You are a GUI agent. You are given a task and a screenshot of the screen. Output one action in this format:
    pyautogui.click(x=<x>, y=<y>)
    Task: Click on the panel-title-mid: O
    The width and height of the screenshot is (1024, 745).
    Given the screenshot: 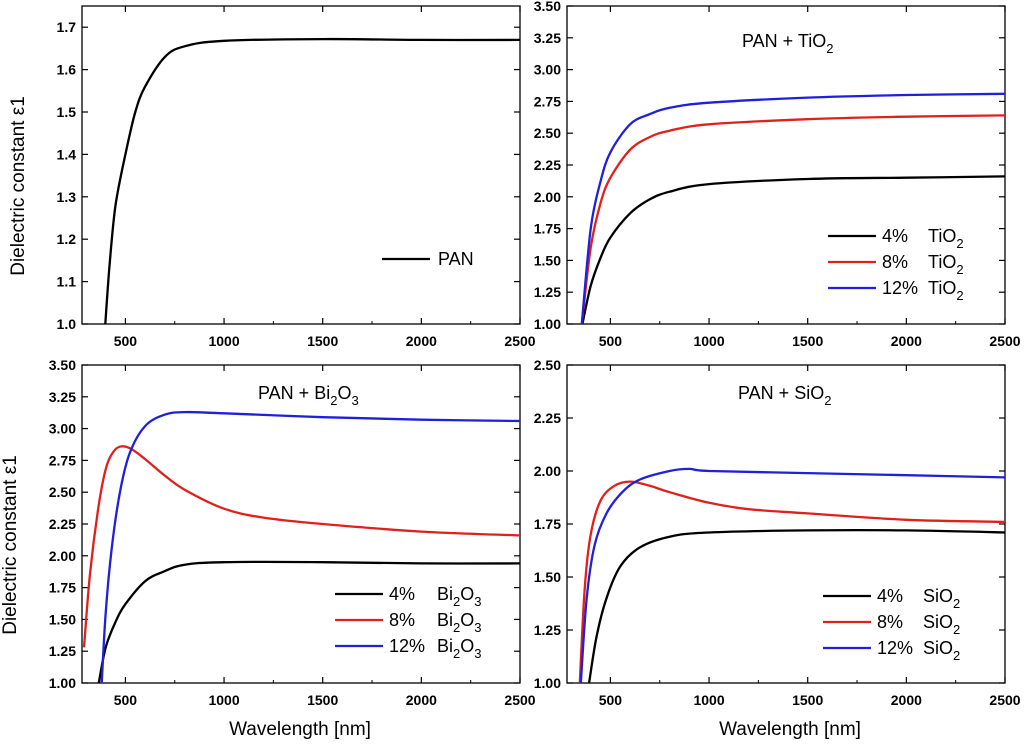 What is the action you would take?
    pyautogui.click(x=344, y=393)
    